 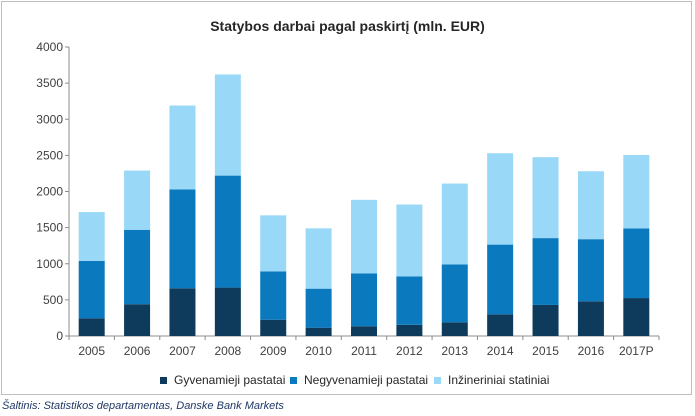 What do you see at coordinates (49, 119) in the screenshot?
I see `y-tick-label: 3000` at bounding box center [49, 119].